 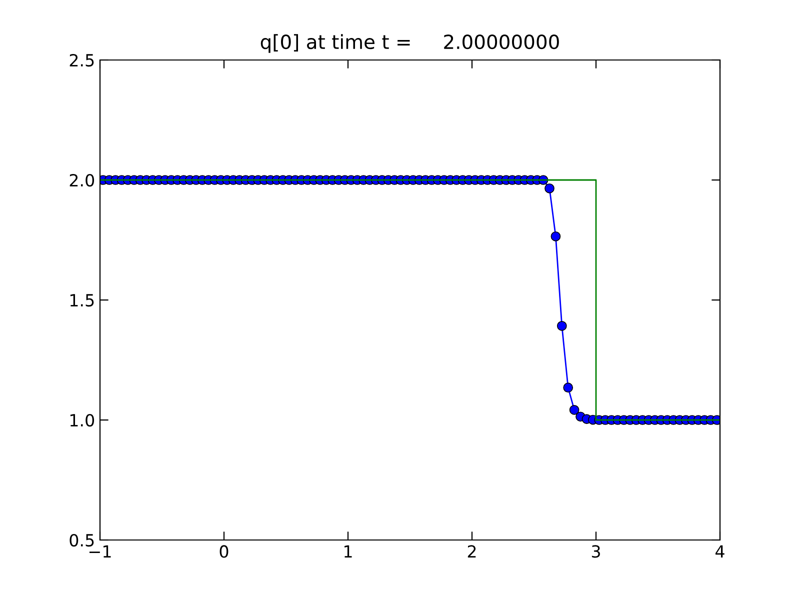 I want to click on x-tick-label: 0, so click(x=224, y=551).